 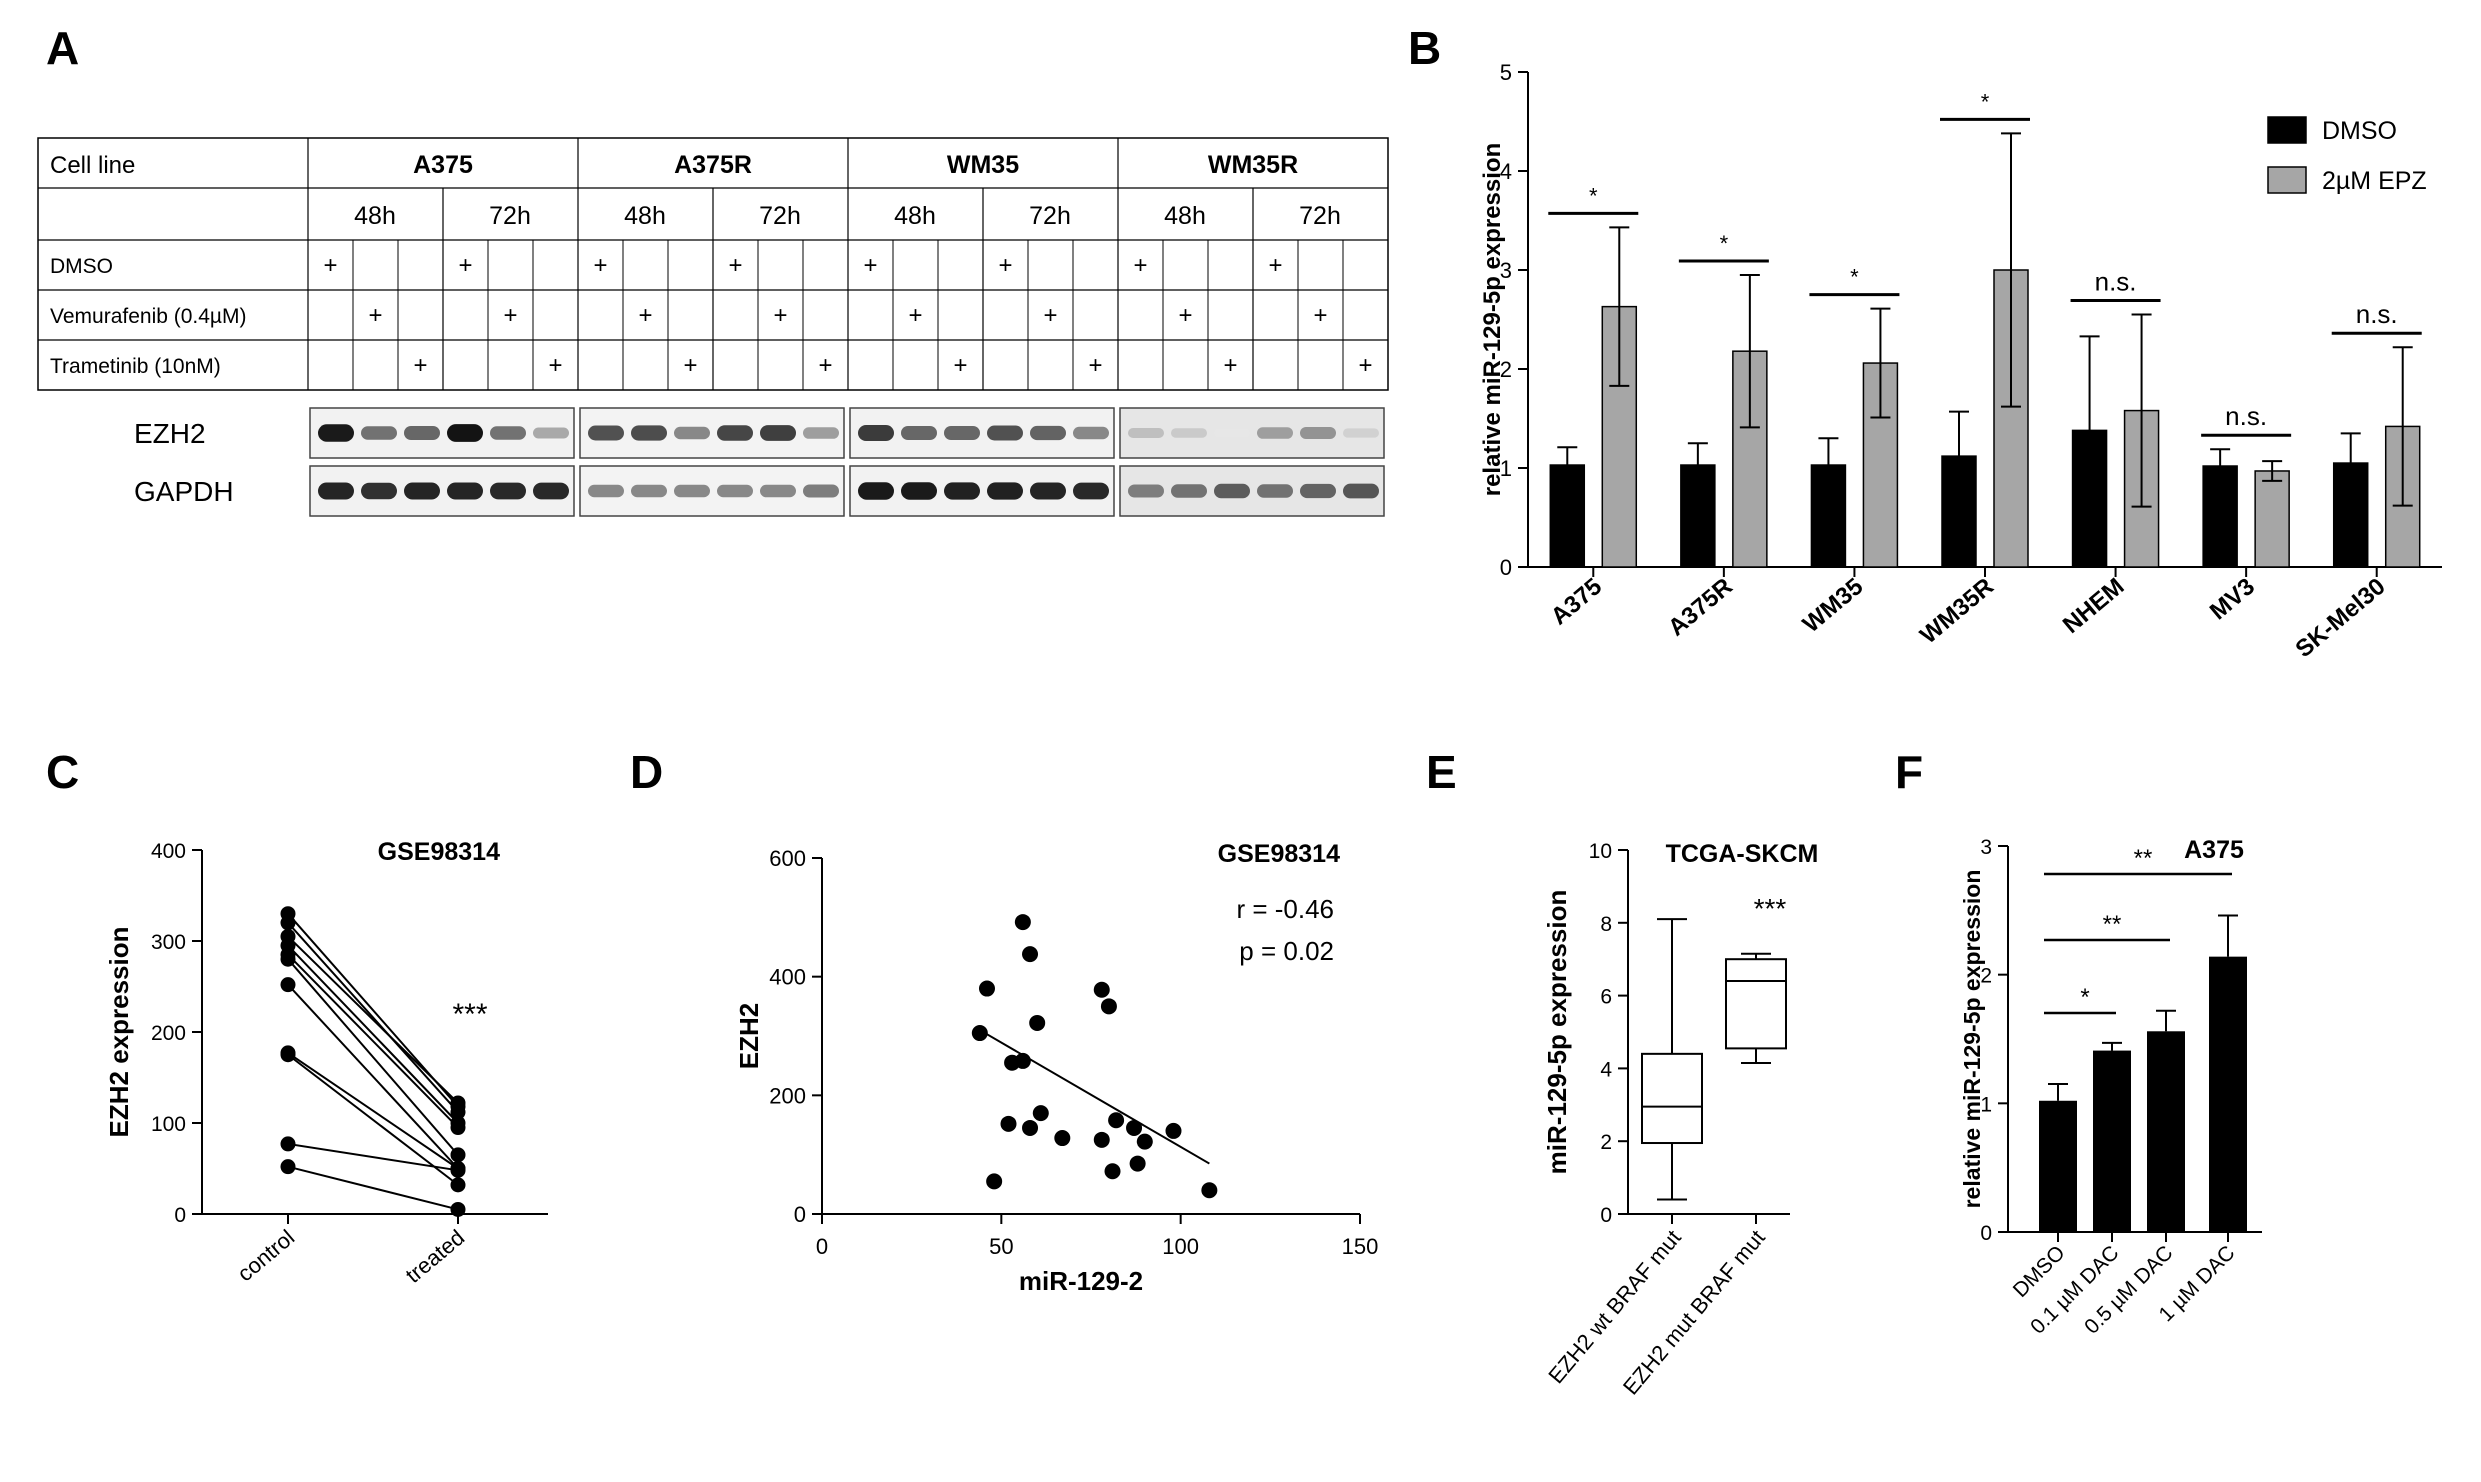 What do you see at coordinates (2232, 599) in the screenshot?
I see `x-tick-label: MV3` at bounding box center [2232, 599].